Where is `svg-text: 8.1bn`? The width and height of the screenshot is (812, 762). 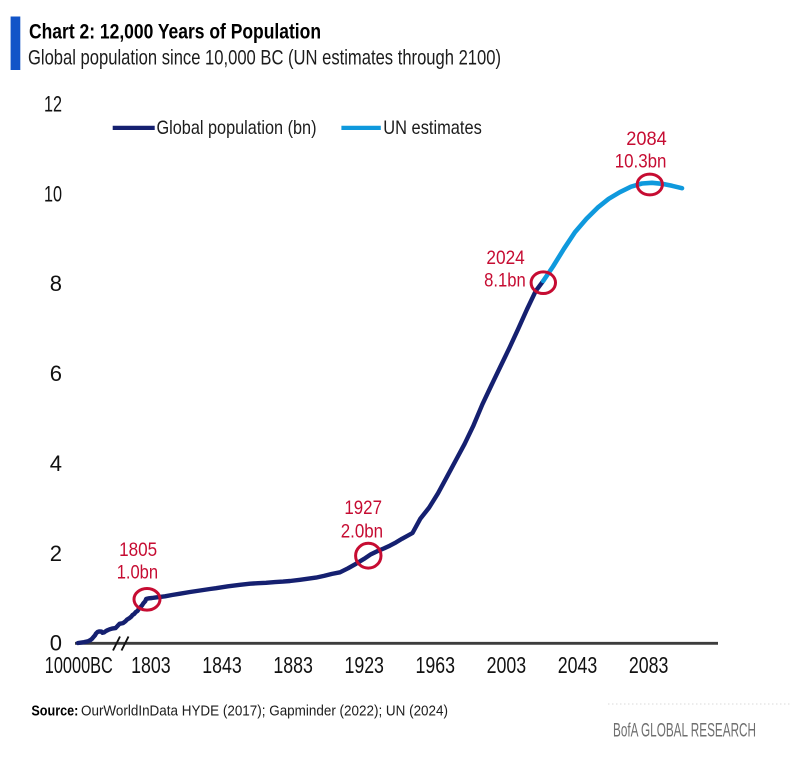
svg-text: 8.1bn is located at coordinates (505, 280).